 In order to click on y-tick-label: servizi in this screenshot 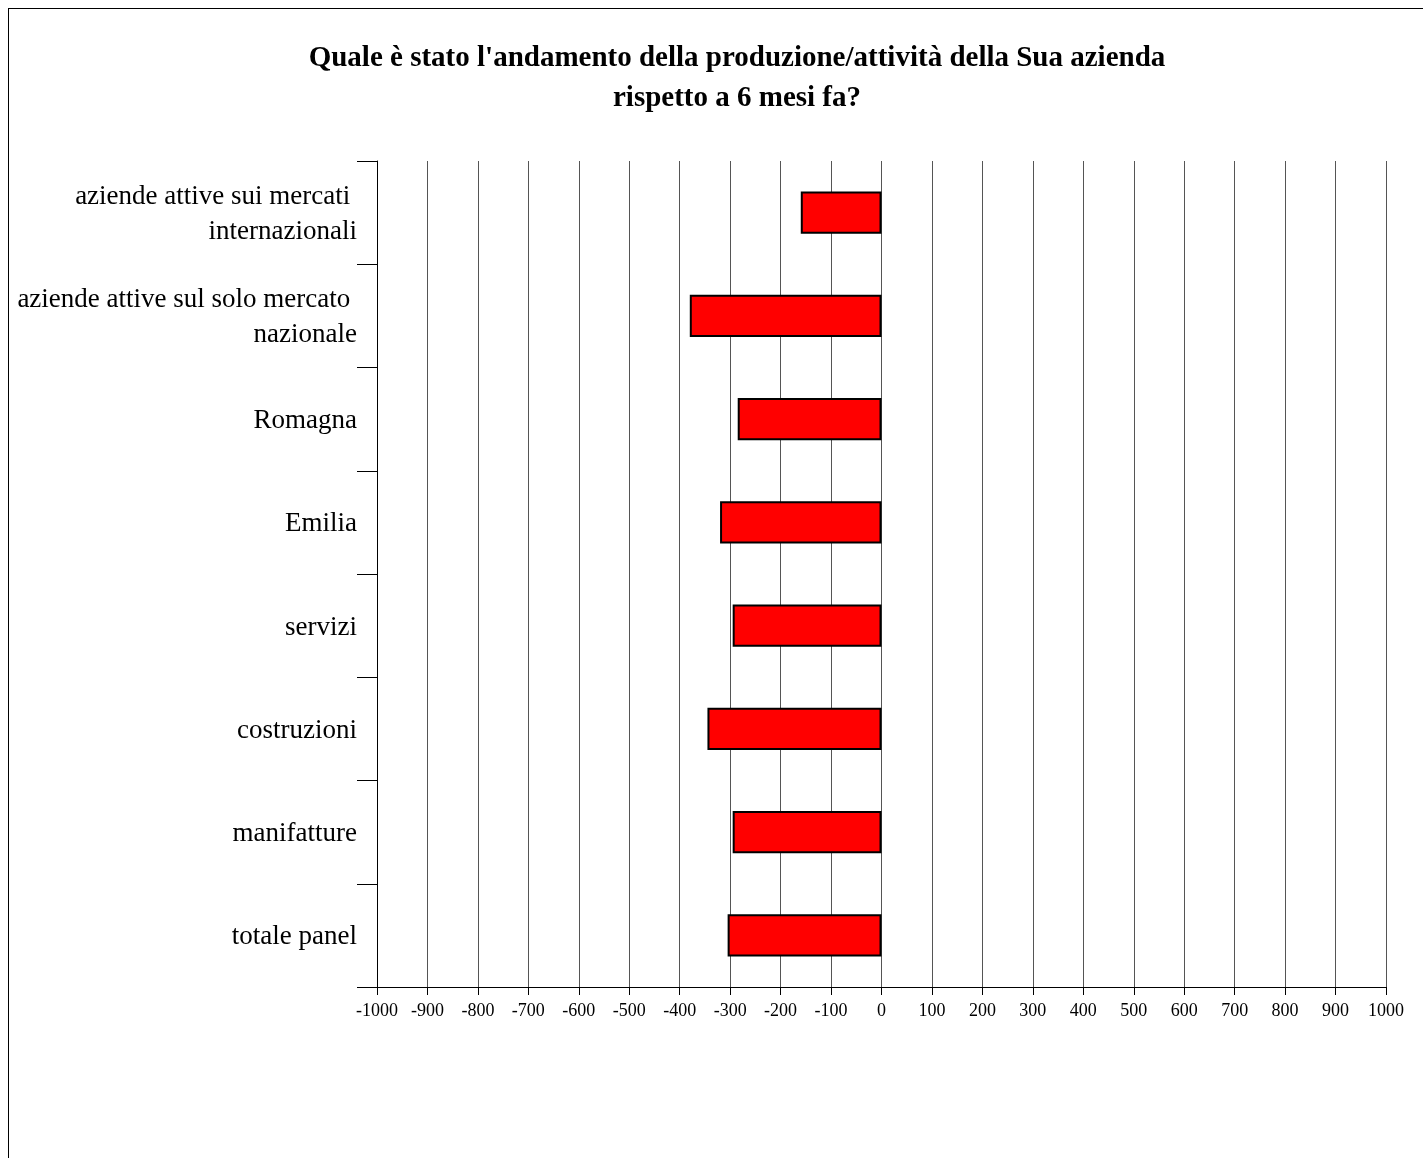, I will do `click(321, 625)`.